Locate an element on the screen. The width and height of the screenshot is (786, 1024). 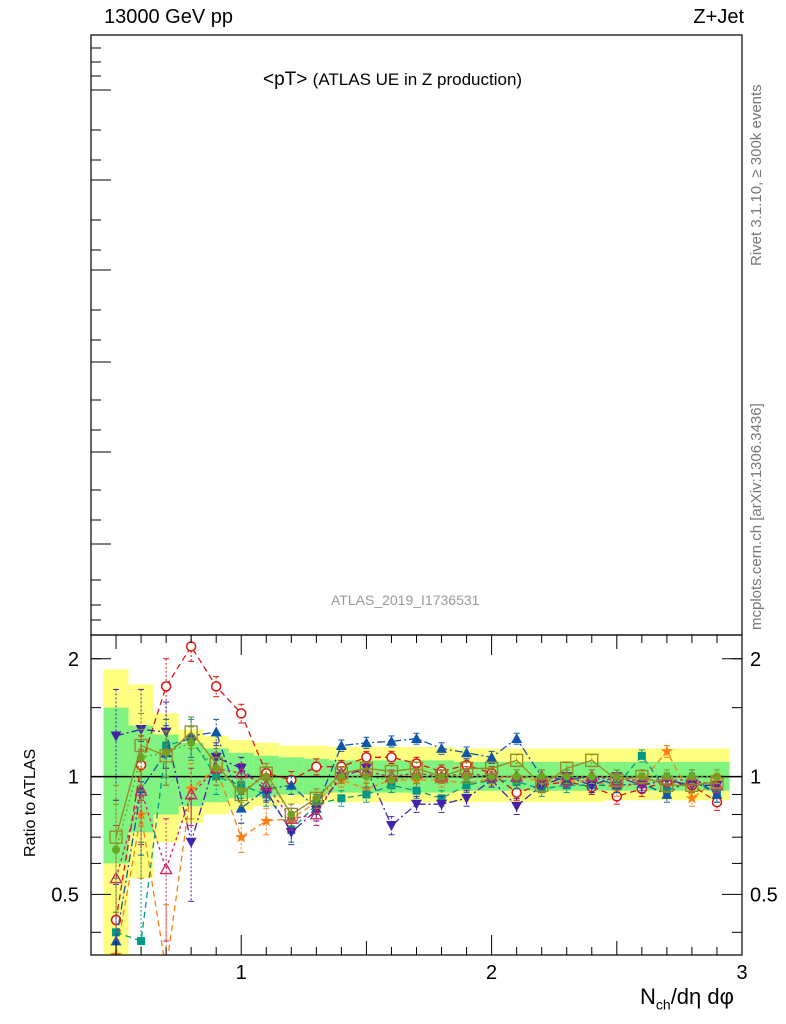
energy-label: 13000 GeV pp is located at coordinates (168, 17).